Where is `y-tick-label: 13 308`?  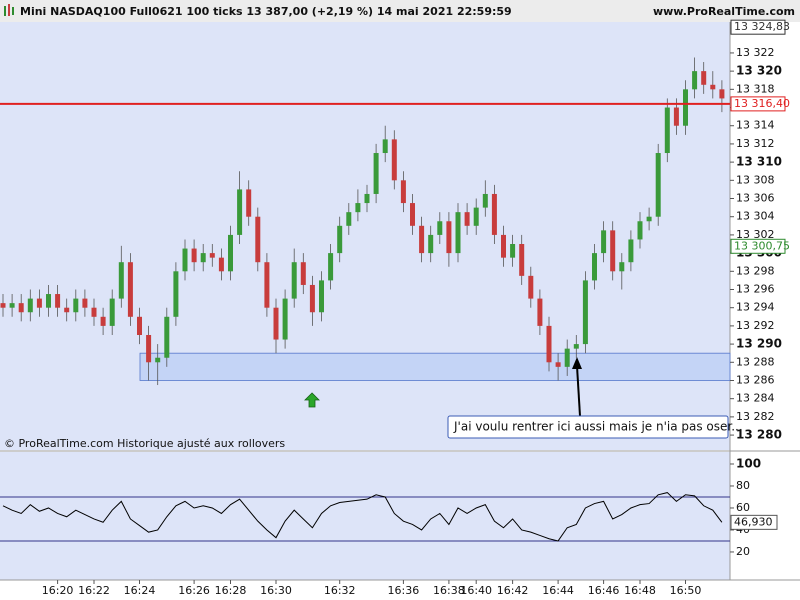 y-tick-label: 13 308 is located at coordinates (755, 179).